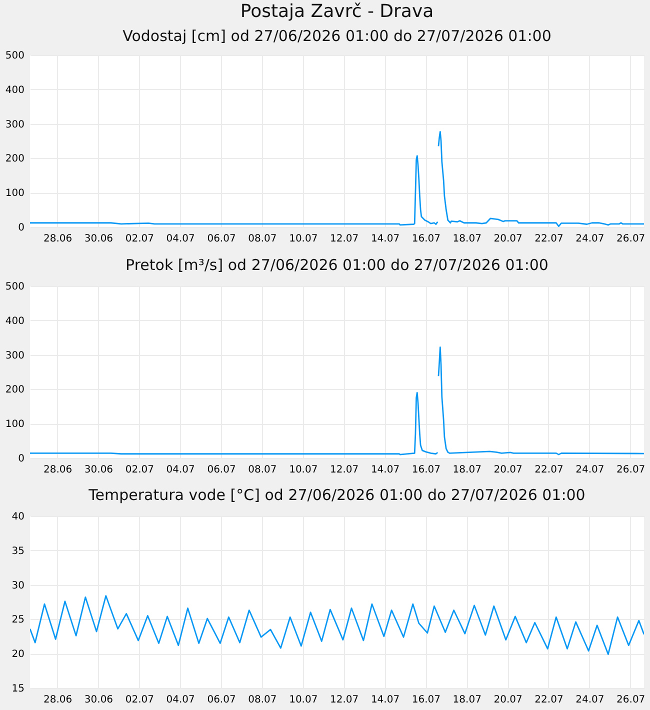 The image size is (650, 710). Describe the element at coordinates (18, 551) in the screenshot. I see `y-tick-label: 35` at that location.